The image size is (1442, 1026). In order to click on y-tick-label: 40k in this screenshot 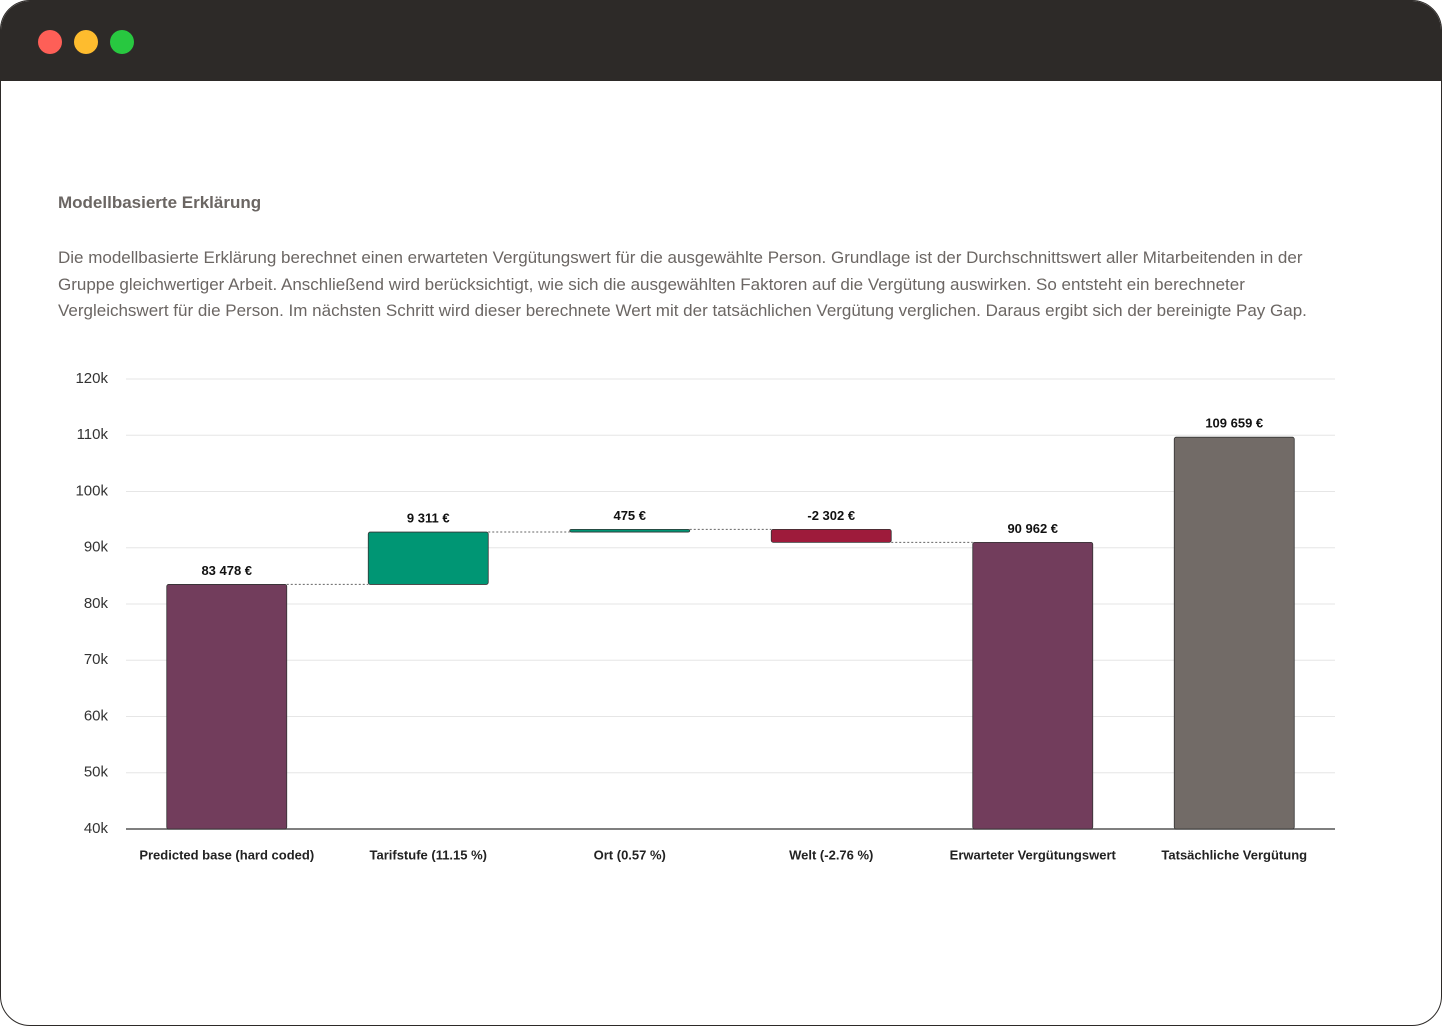, I will do `click(96, 828)`.